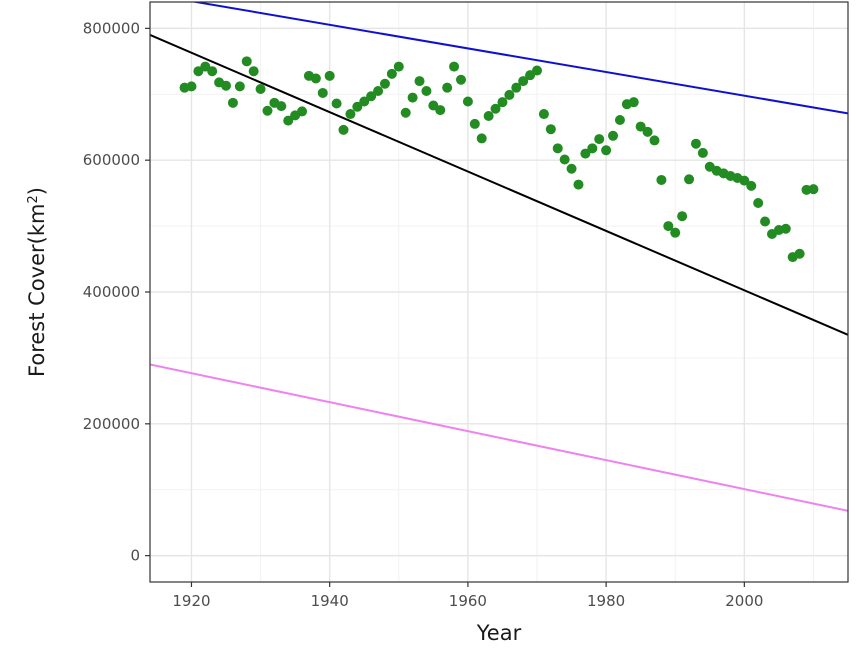  Describe the element at coordinates (37, 240) in the screenshot. I see `y-axis-title-open-paren: (` at that location.